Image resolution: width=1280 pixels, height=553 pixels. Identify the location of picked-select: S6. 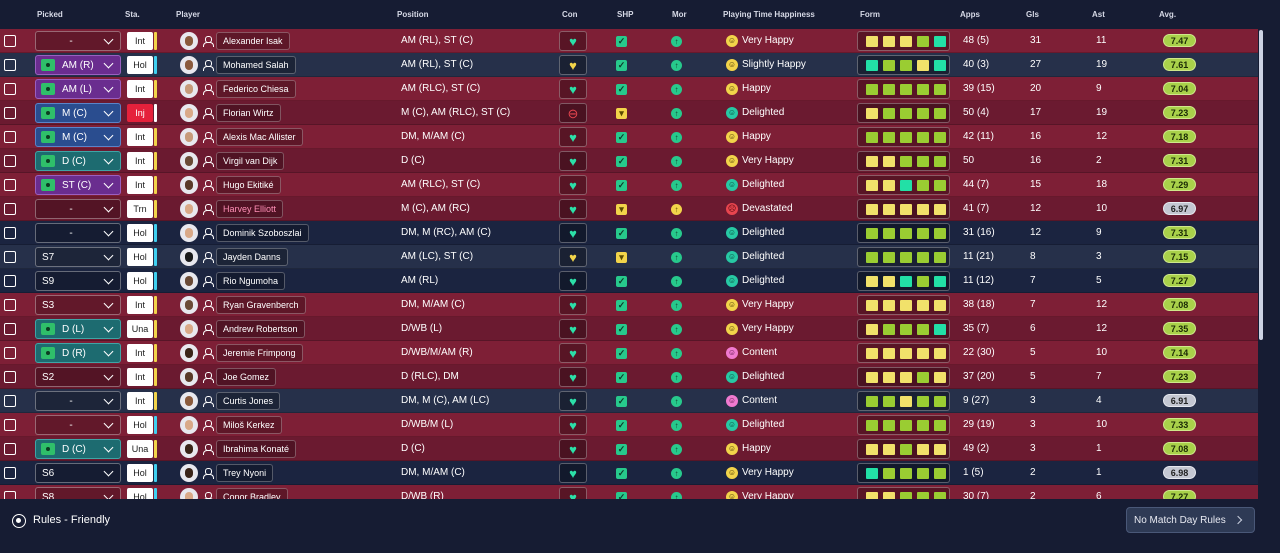
(78, 473).